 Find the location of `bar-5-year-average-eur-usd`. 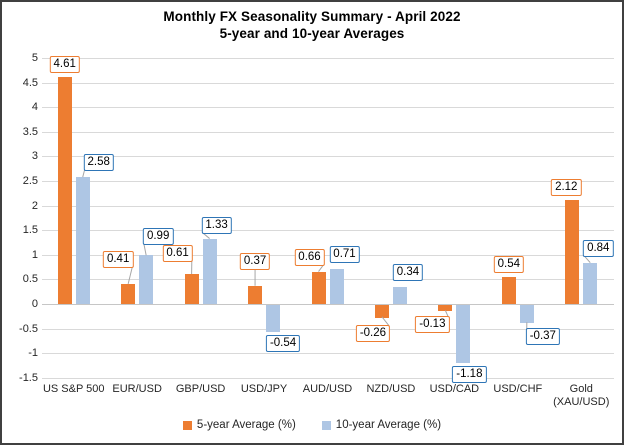

bar-5-year-average-eur-usd is located at coordinates (128, 293).